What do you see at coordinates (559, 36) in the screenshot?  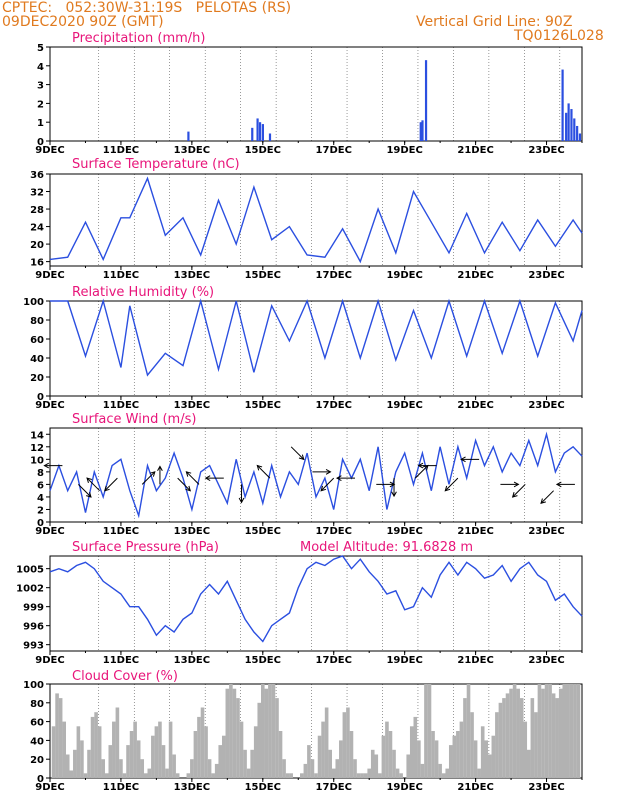 I see `header-right2: TQ0126L028` at bounding box center [559, 36].